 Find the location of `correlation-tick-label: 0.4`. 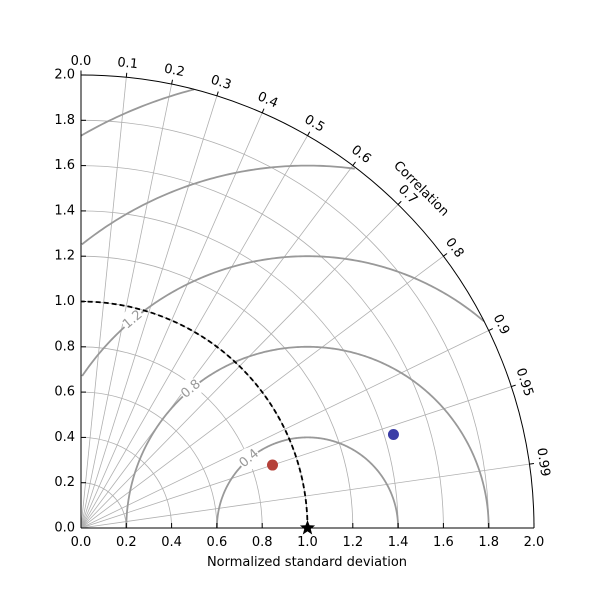

correlation-tick-label: 0.4 is located at coordinates (267, 100).